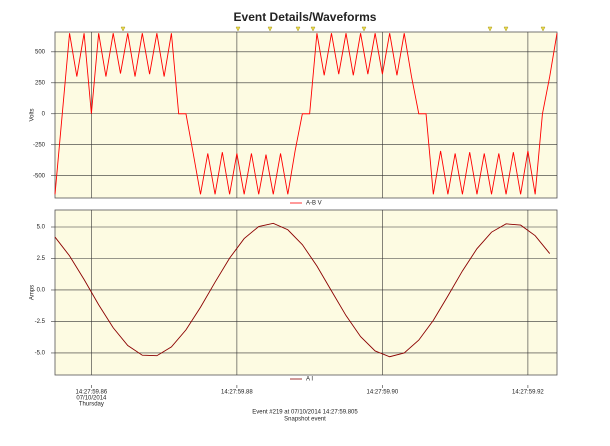 Image resolution: width=610 pixels, height=446 pixels. Describe the element at coordinates (528, 393) in the screenshot. I see `x-tick-label: 14:27:59.92` at that location.